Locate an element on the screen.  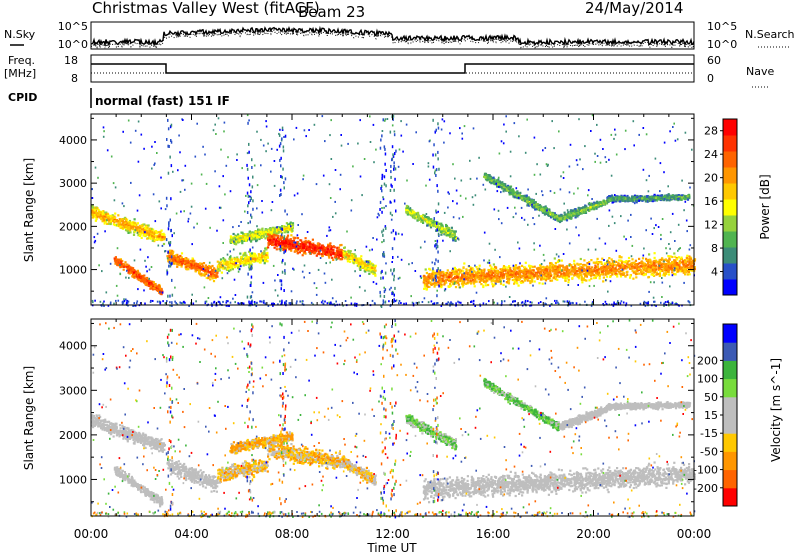
freq-strip: Freq. [MHz] 18 8 60 0 Nave is located at coordinates (389, 71).